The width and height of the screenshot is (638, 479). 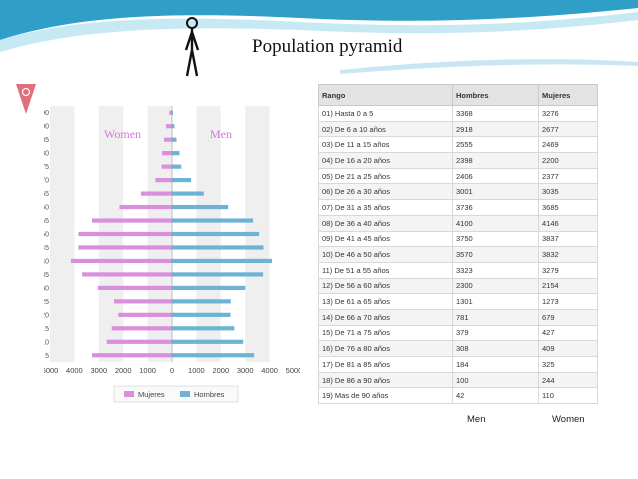 I want to click on column-header-mujeres: Mujeres, so click(x=568, y=95).